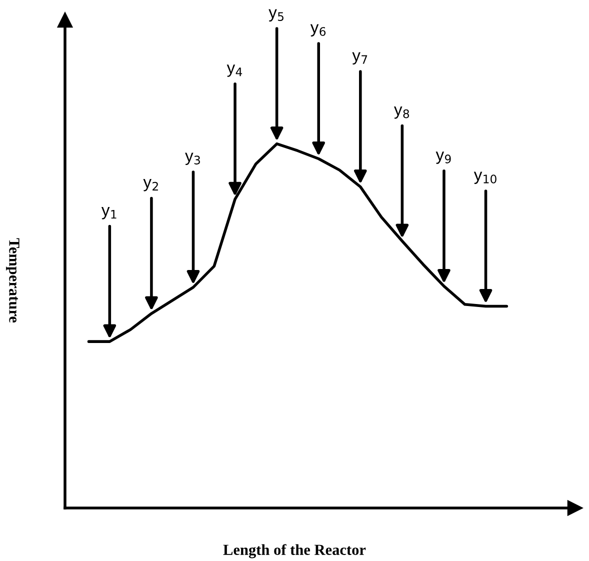 This screenshot has width=589, height=561. Describe the element at coordinates (360, 58) in the screenshot. I see `text: y$_{7}$` at that location.